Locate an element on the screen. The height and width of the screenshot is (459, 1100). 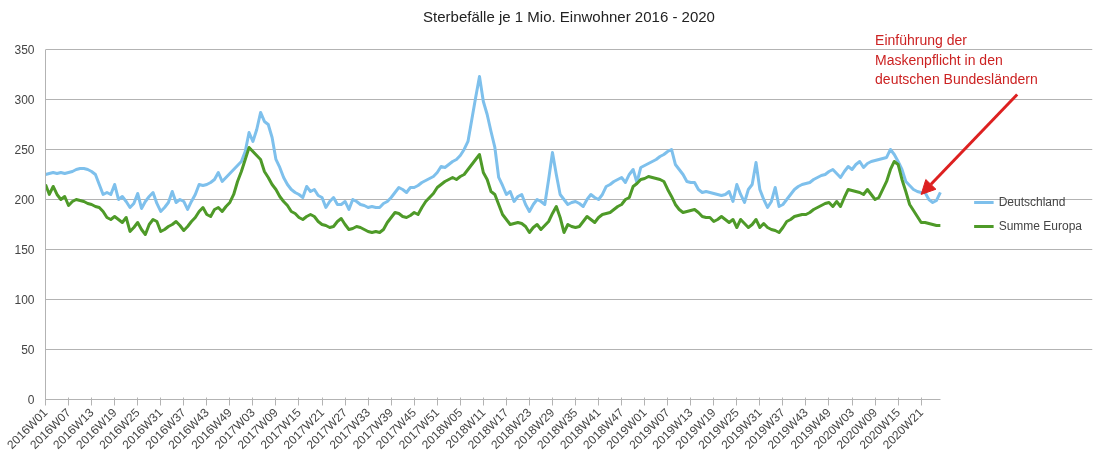
y-tick-label: 350 is located at coordinates (24, 49).